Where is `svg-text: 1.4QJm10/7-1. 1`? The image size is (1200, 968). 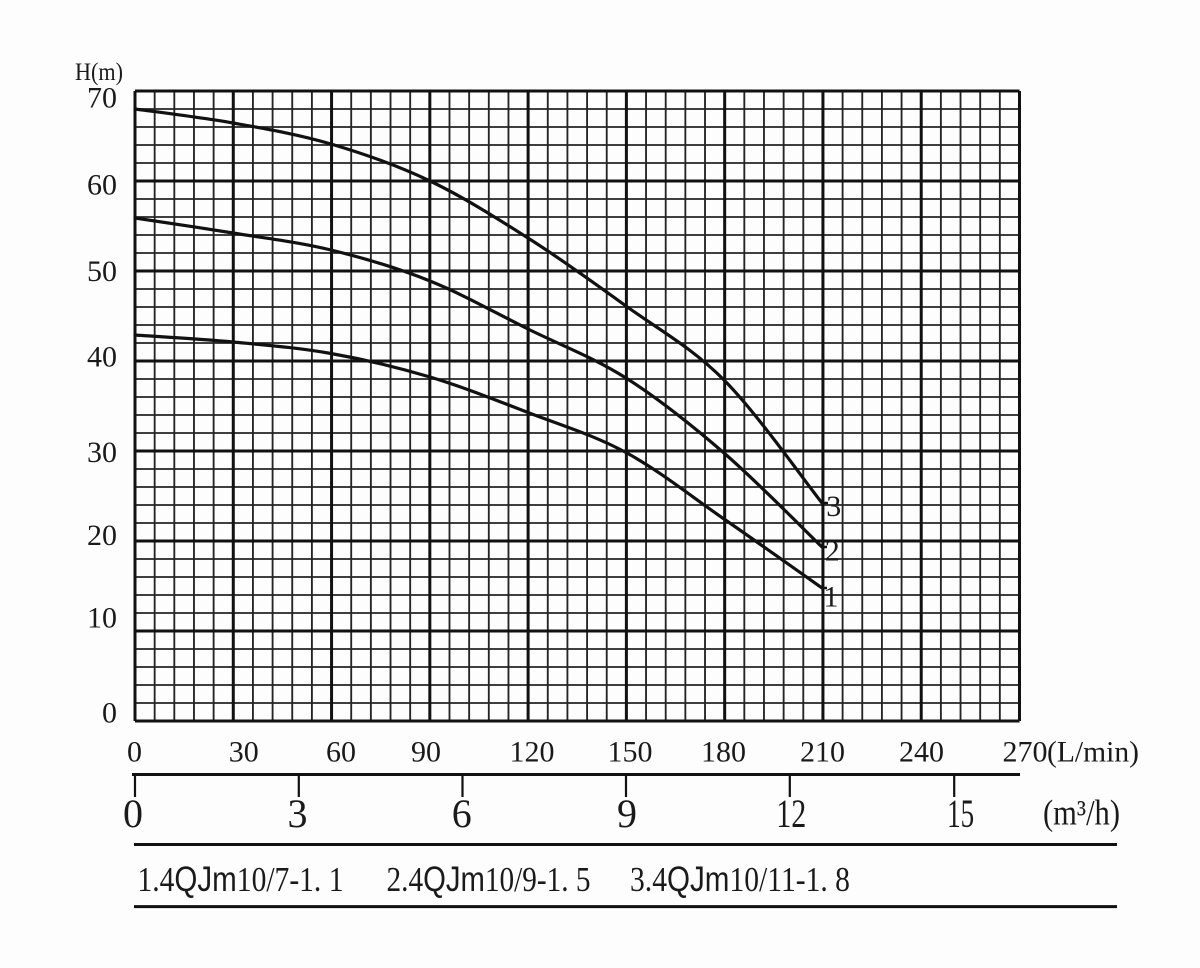
svg-text: 1.4QJm10/7-1. 1 is located at coordinates (241, 879).